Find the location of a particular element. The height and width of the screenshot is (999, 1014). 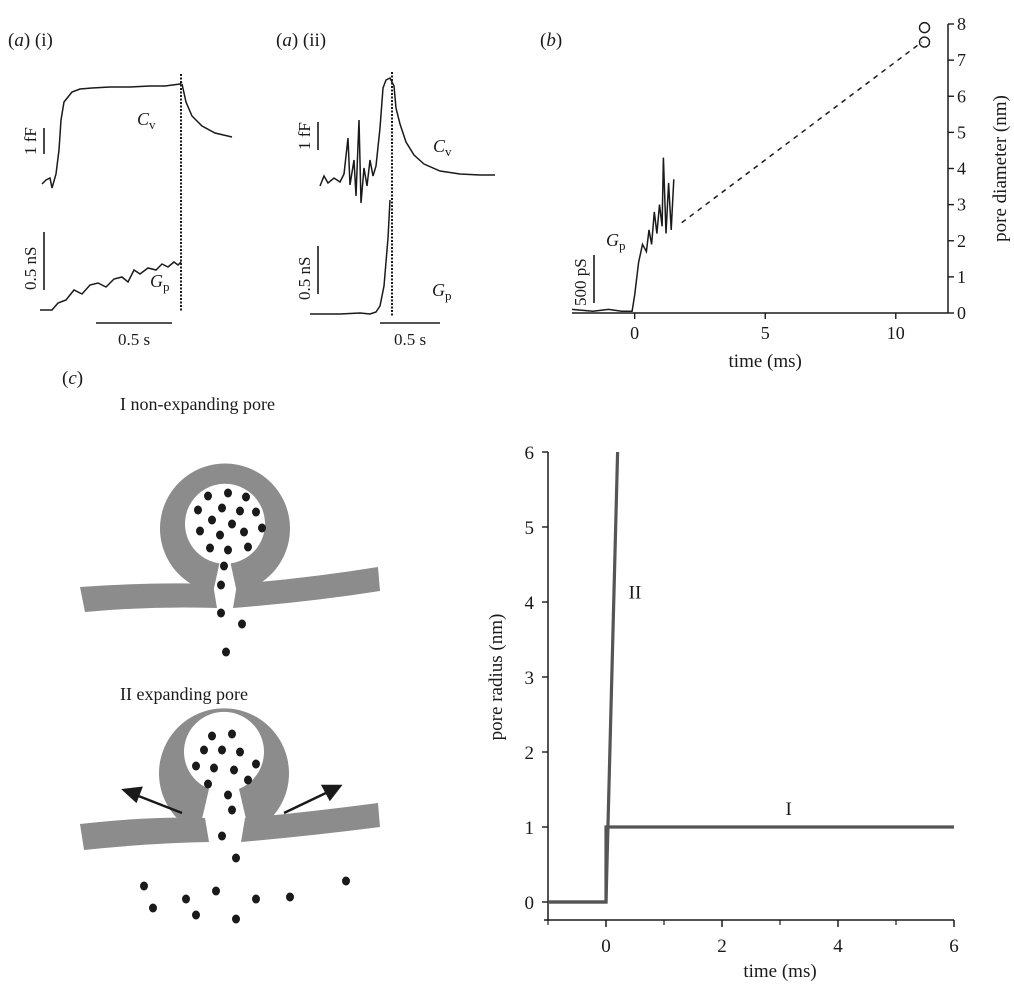

arrow-right-head-icon is located at coordinates (331, 793).